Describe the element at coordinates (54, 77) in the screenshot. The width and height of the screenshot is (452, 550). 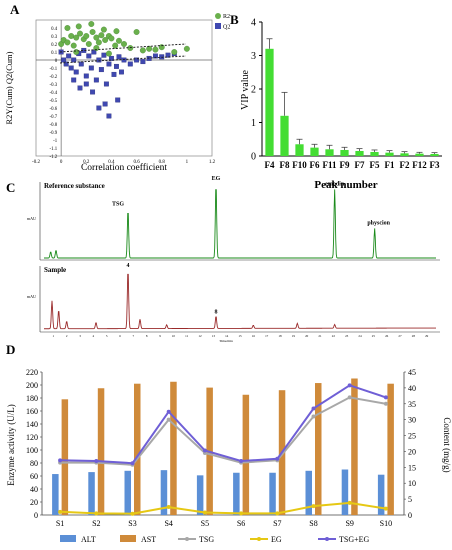
I see `panel-a-y-tick: -0.2` at that location.